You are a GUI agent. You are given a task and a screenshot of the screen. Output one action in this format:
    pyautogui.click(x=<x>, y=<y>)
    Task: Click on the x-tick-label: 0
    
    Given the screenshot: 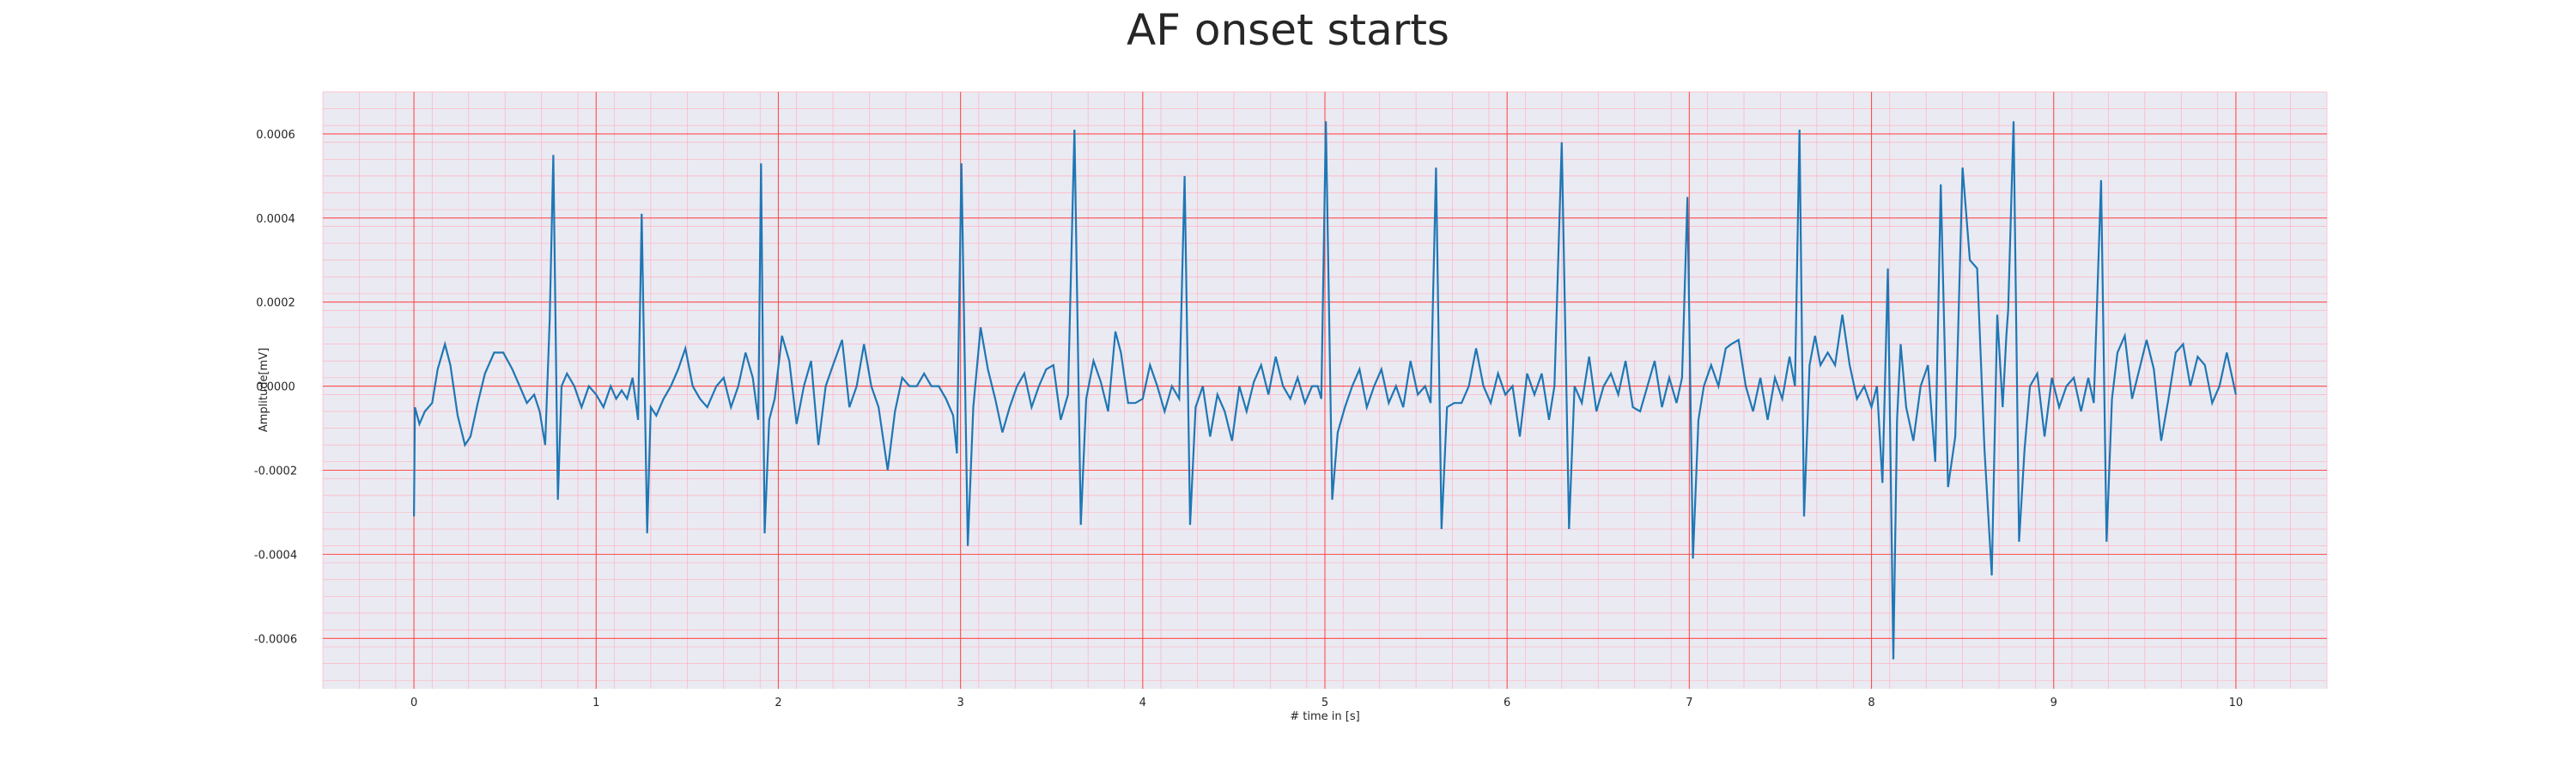 What is the action you would take?
    pyautogui.click(x=413, y=703)
    